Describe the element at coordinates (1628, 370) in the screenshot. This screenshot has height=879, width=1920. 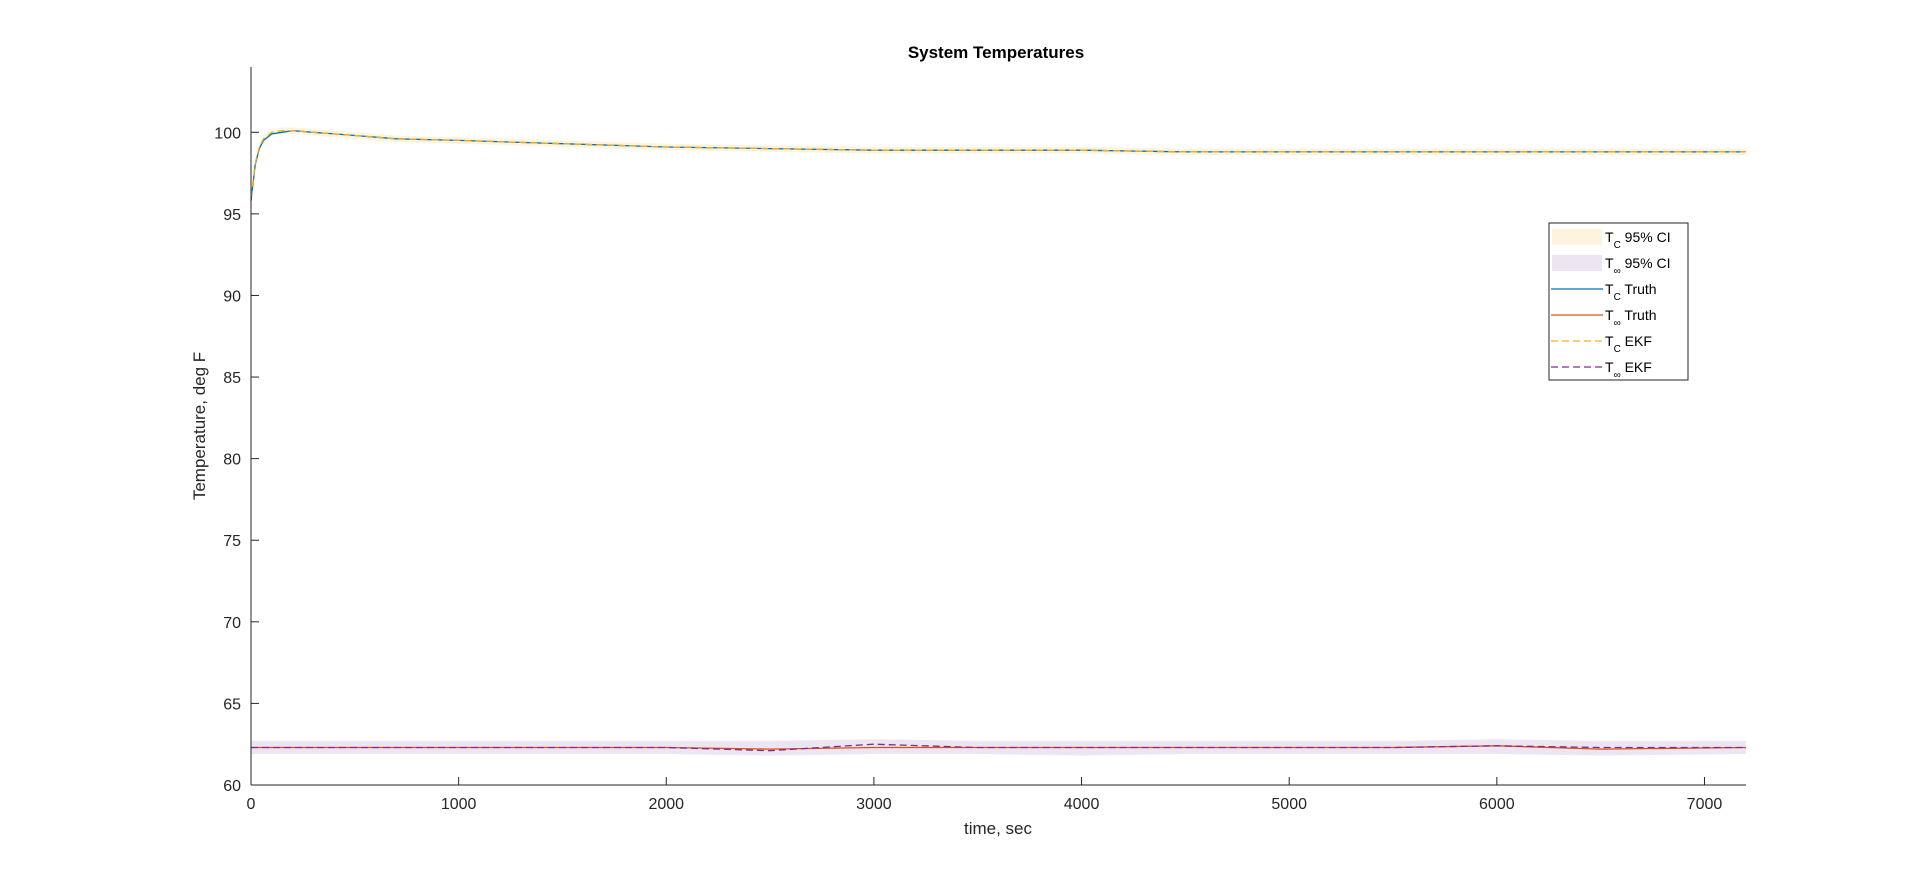
I see `legend-label-5: T∞ EKF` at that location.